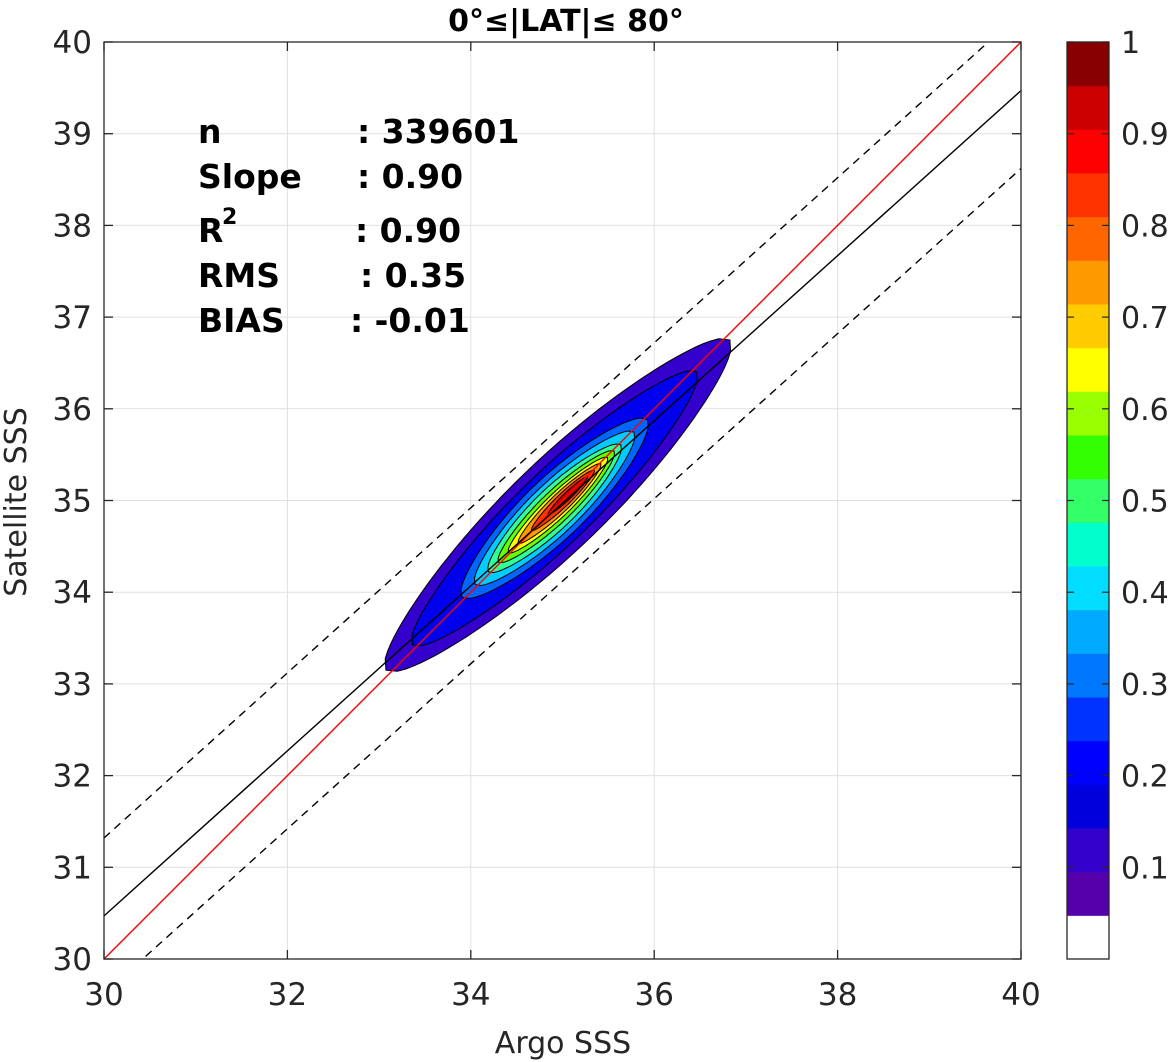 The height and width of the screenshot is (1062, 1172). I want to click on colorbar-tick-label: 0.4, so click(1145, 593).